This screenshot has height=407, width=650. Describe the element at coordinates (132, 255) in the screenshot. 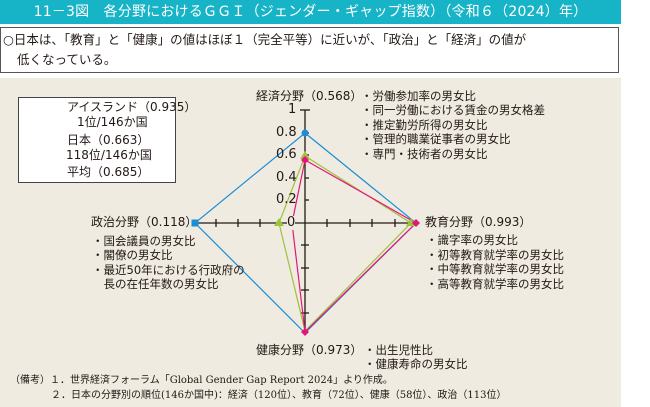

I see `politics-bullet-2: ・閣僚の男女比` at that location.